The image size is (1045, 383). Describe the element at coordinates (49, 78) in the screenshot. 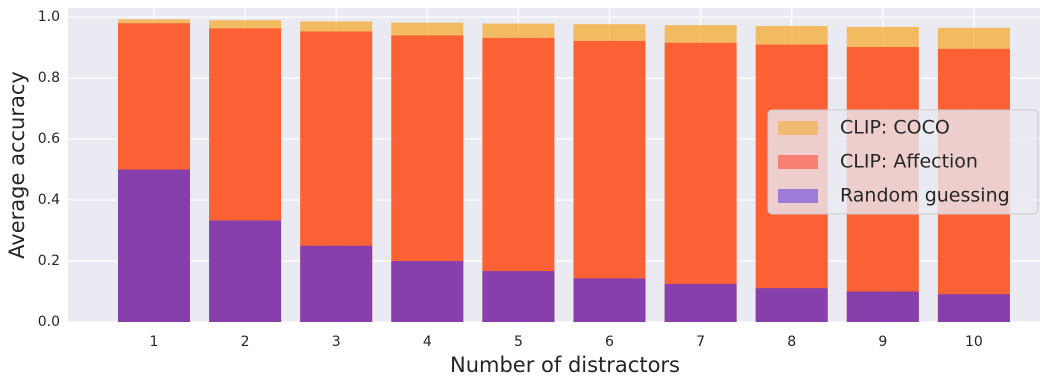

I see `y-tick-label: 0.8` at that location.